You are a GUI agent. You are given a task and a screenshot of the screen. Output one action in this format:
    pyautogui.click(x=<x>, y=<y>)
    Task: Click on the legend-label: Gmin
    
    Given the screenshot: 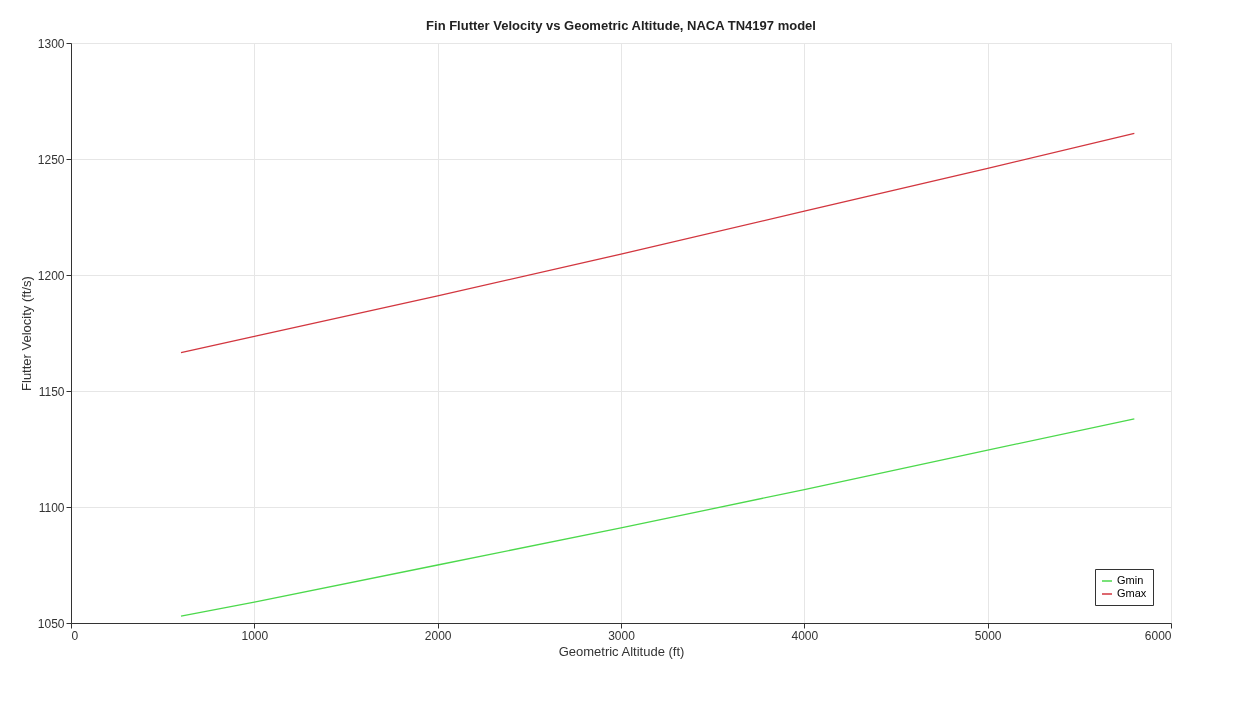 What is the action you would take?
    pyautogui.click(x=1130, y=580)
    